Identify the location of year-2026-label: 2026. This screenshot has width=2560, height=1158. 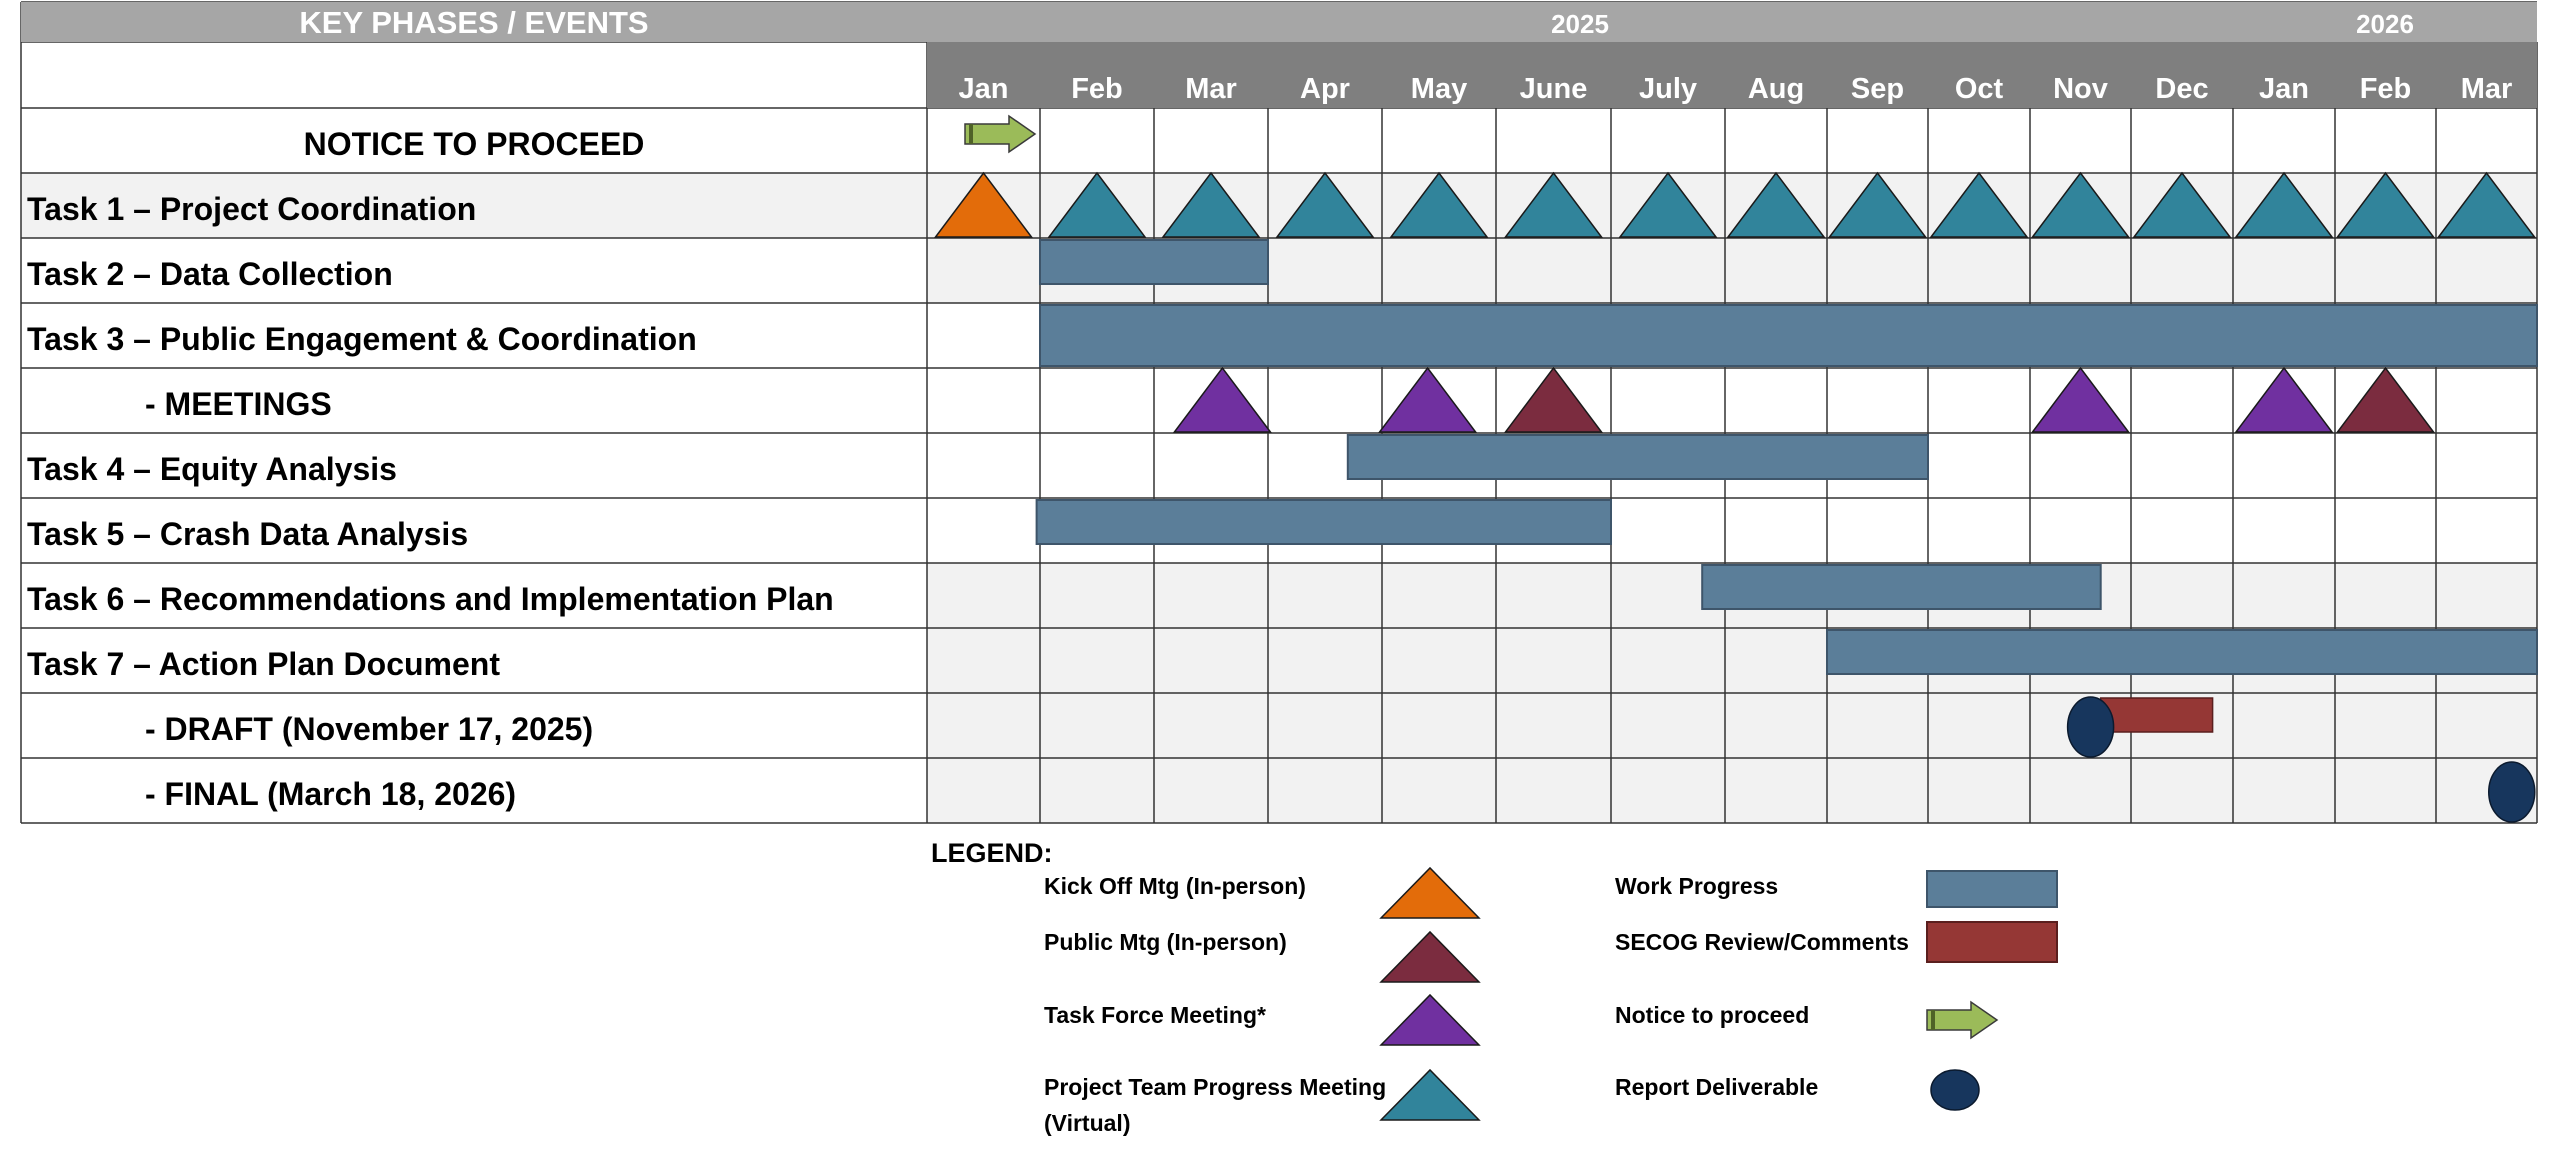
(2385, 24).